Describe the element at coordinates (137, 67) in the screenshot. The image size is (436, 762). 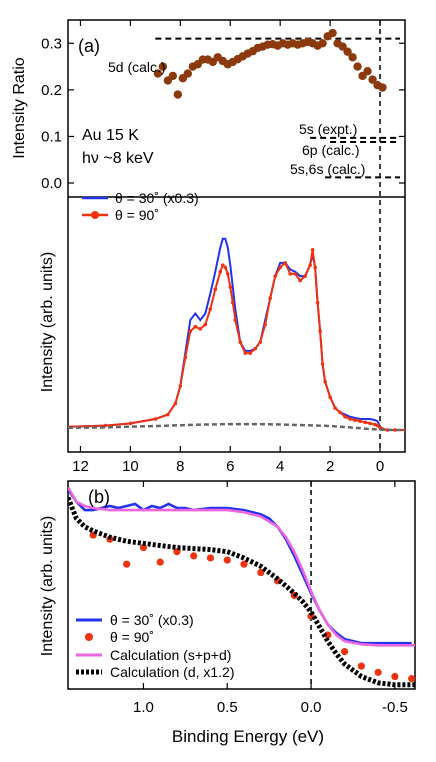
I see `ref-label-5d: 5d (calc.)` at that location.